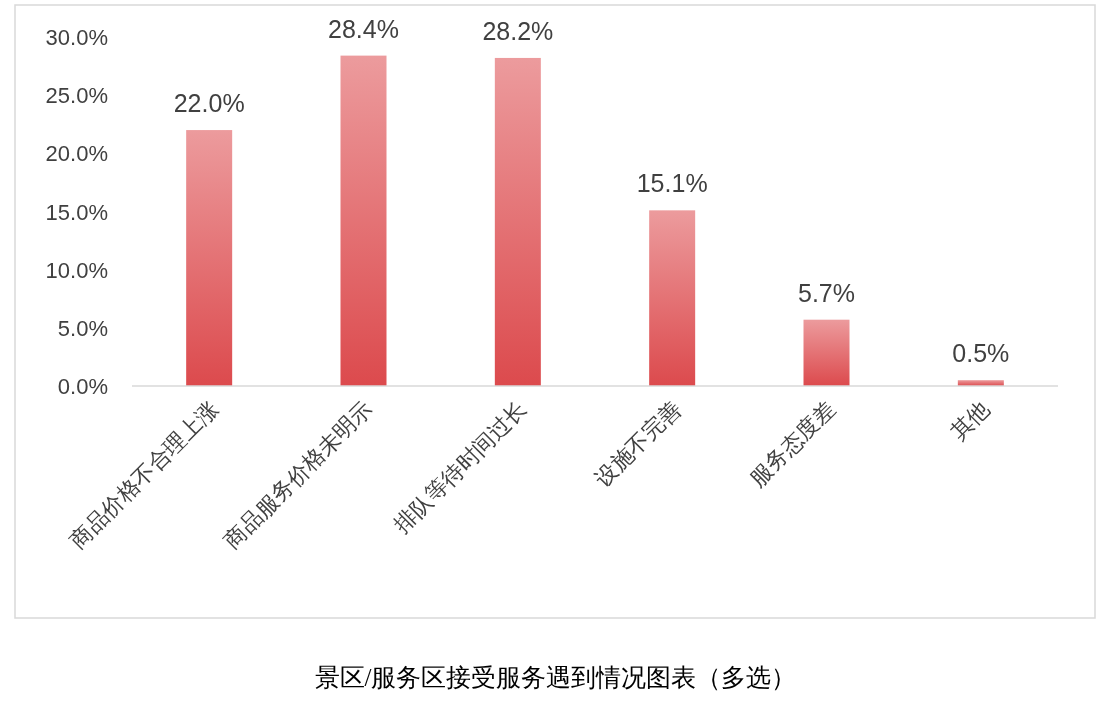 The image size is (1111, 720). What do you see at coordinates (518, 30) in the screenshot?
I see `data-label: 28.2%` at bounding box center [518, 30].